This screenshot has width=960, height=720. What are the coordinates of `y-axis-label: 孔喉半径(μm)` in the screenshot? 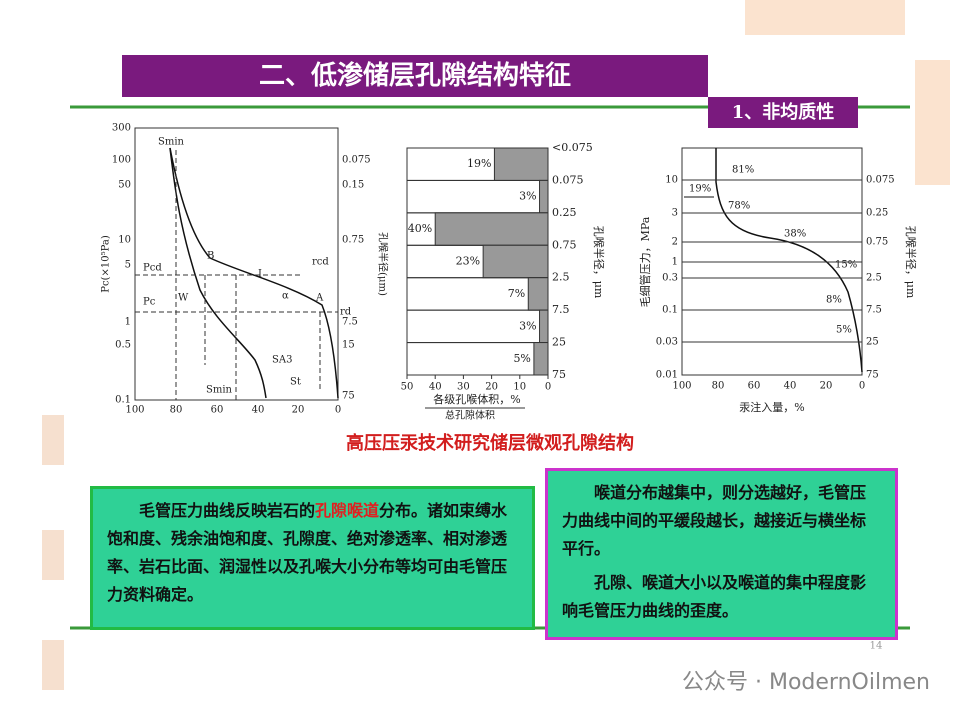 It's located at (383, 264).